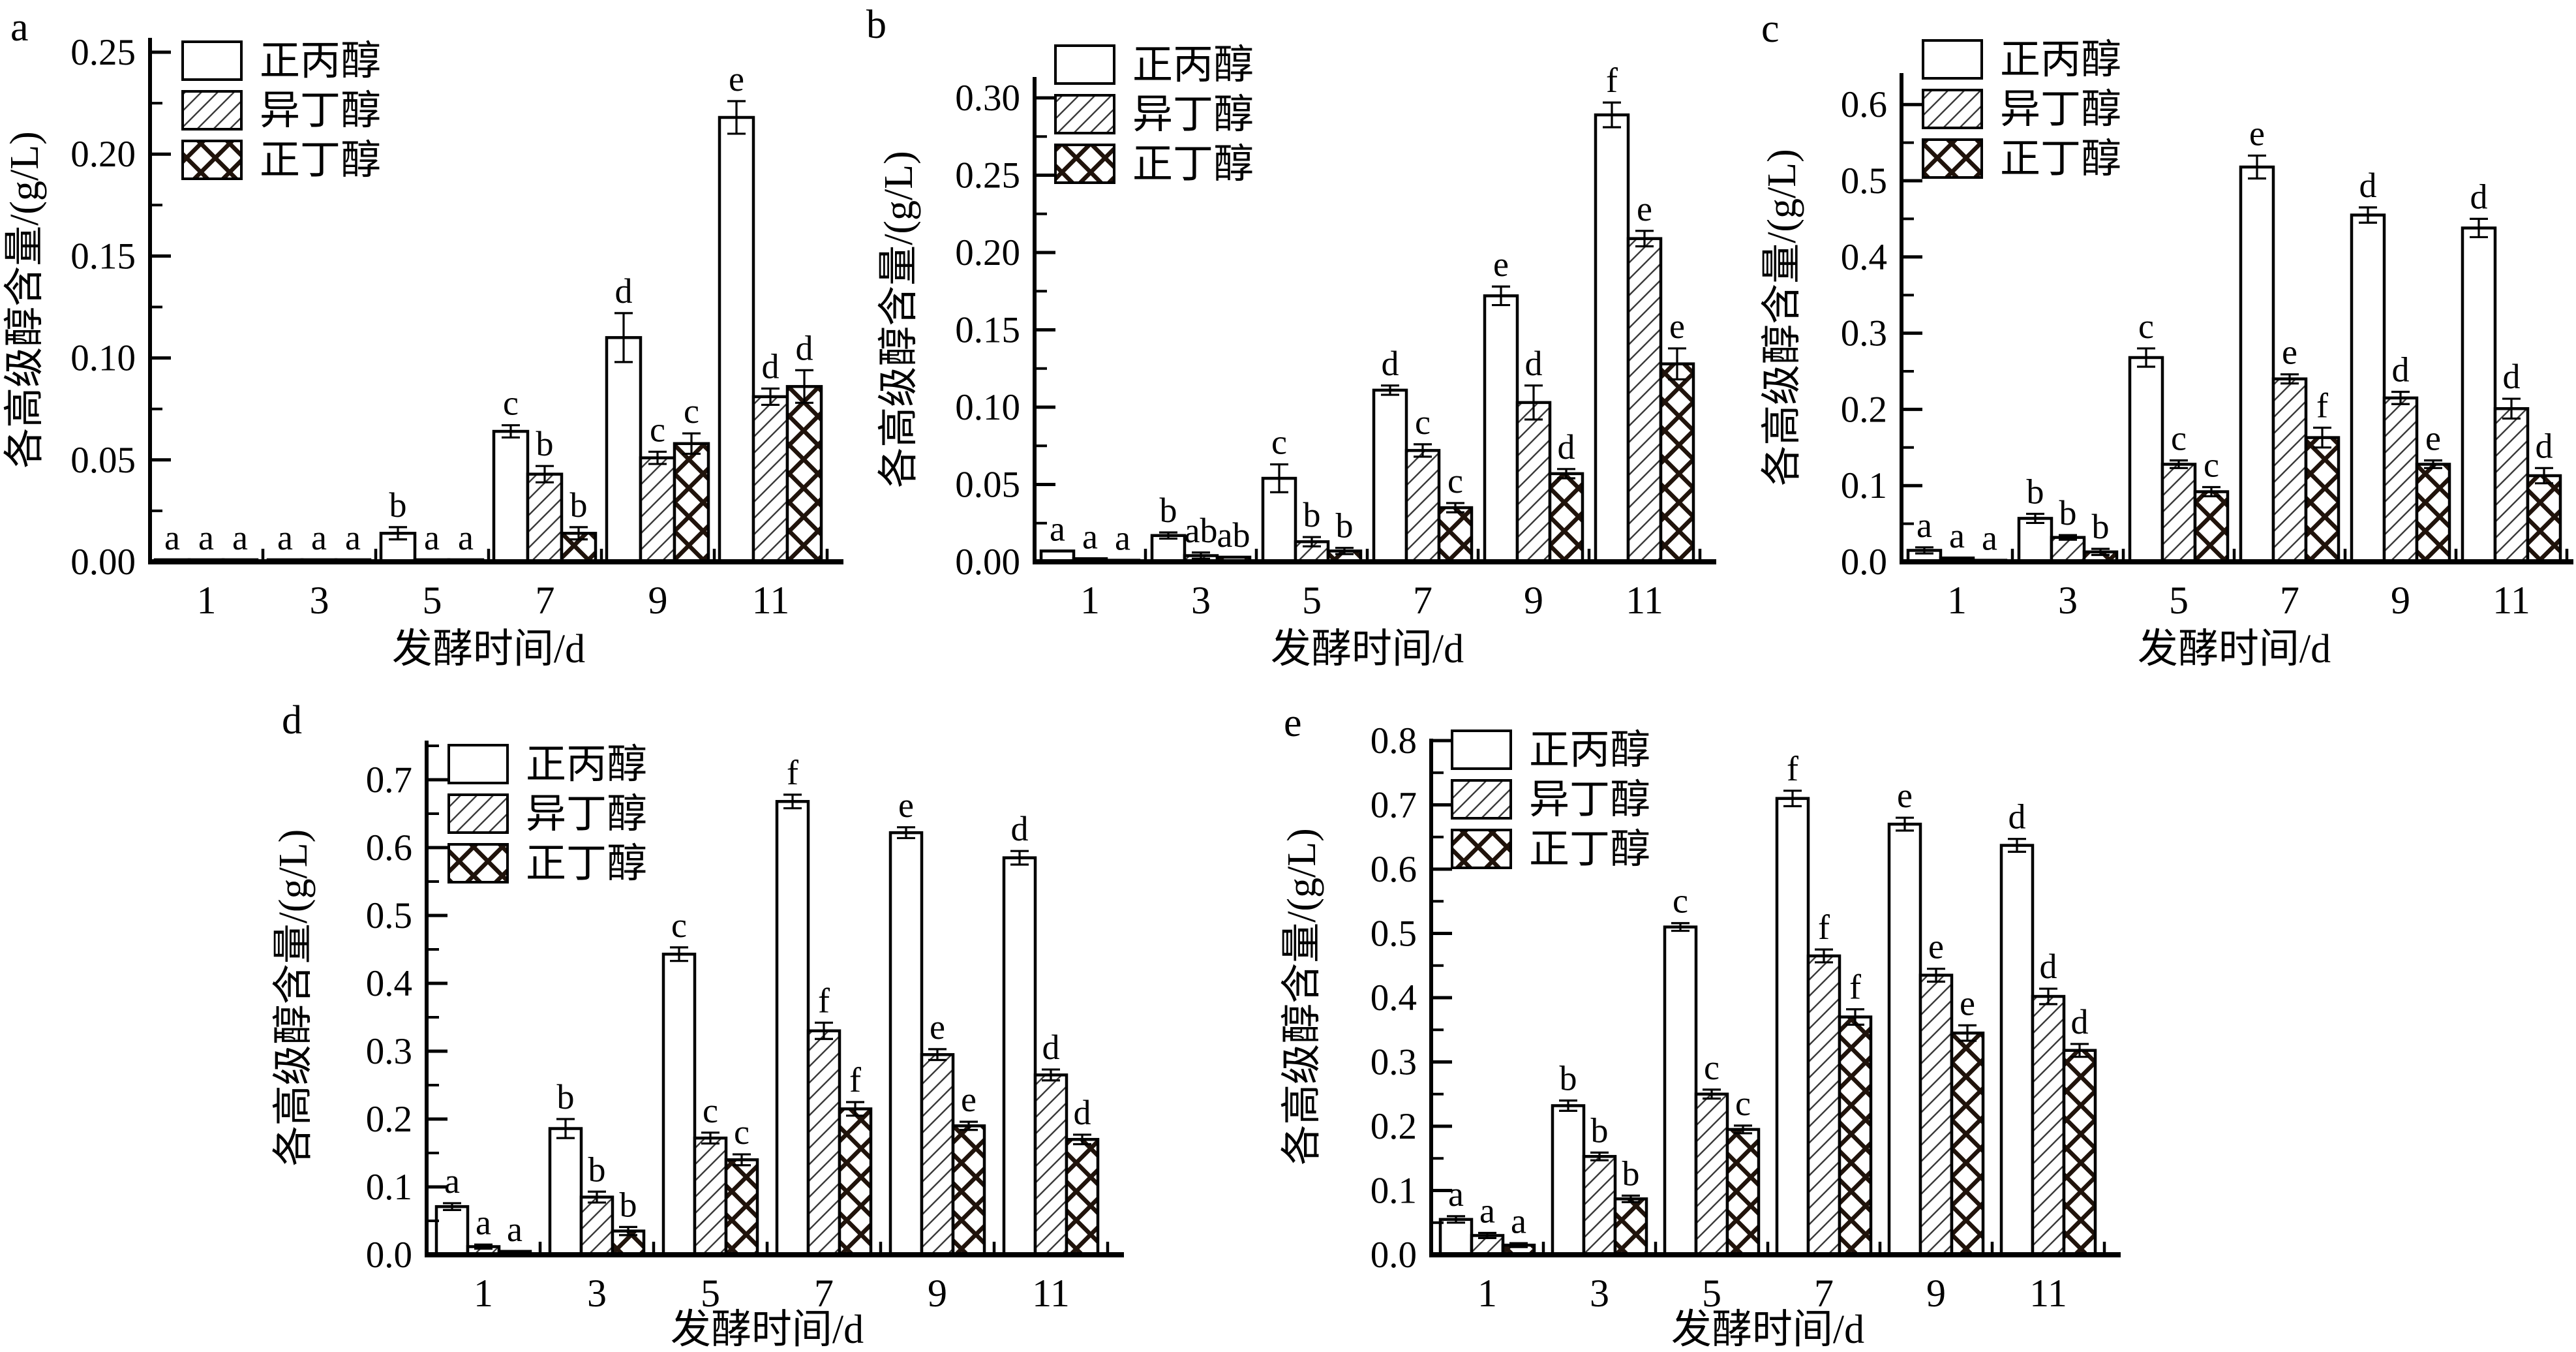 The height and width of the screenshot is (1352, 2576). Describe the element at coordinates (103, 460) in the screenshot. I see `y-tick-label: 0.05` at that location.